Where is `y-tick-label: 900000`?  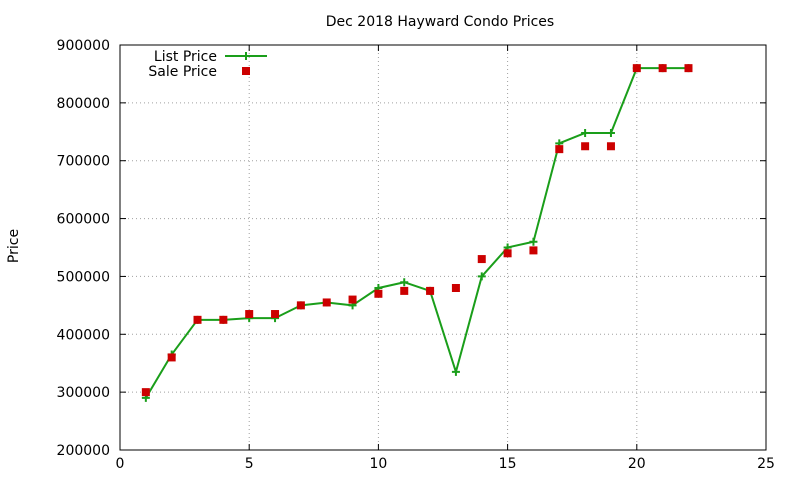 y-tick-label: 900000 is located at coordinates (83, 46).